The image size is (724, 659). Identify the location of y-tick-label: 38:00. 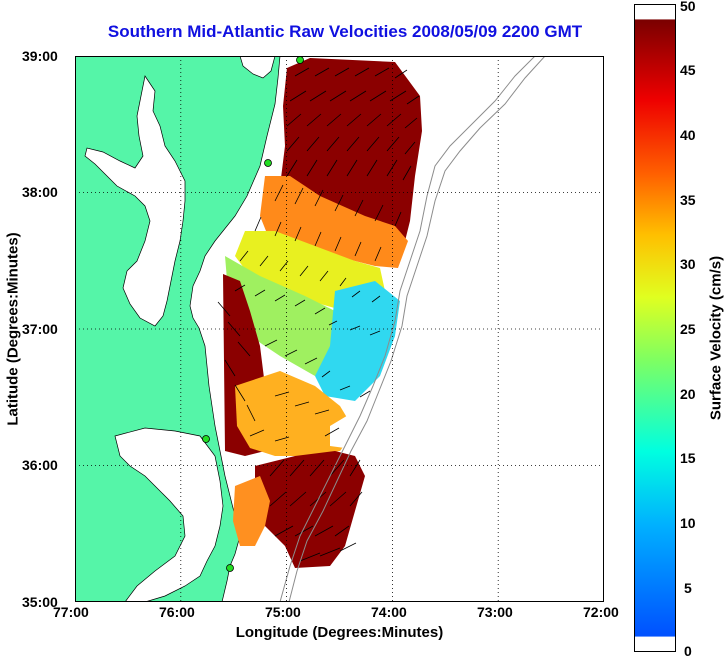
(40, 192).